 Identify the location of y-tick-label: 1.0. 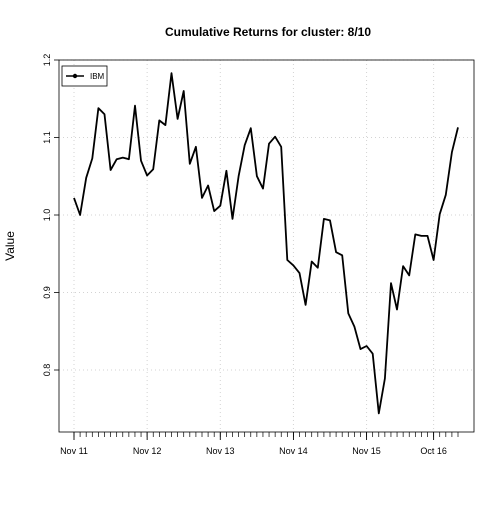
(47, 215).